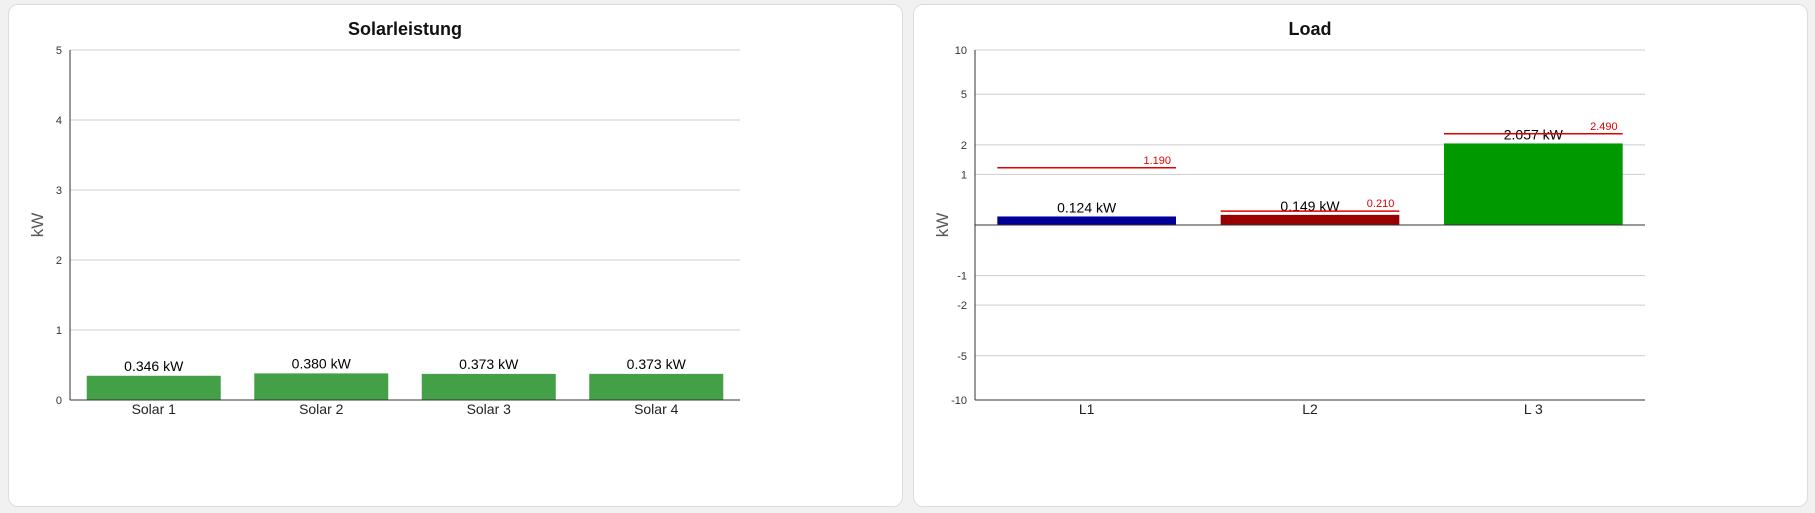 The width and height of the screenshot is (1815, 513). Describe the element at coordinates (405, 29) in the screenshot. I see `chart-title: Solarleistung` at that location.